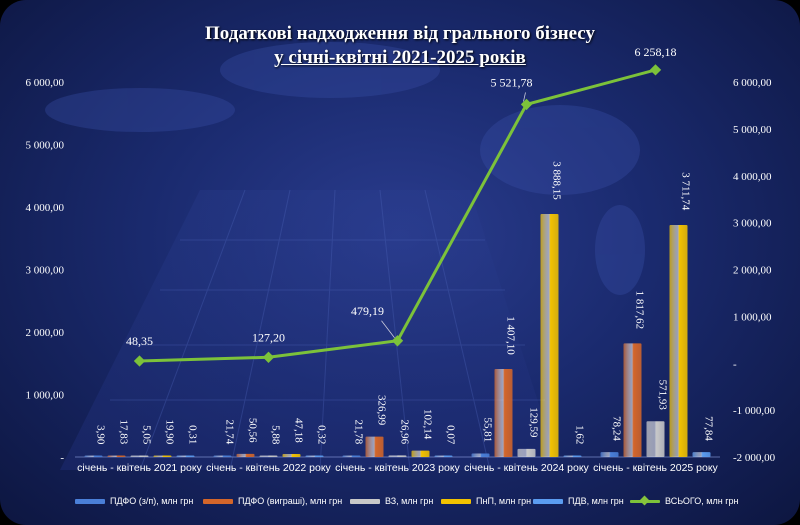 Image resolution: width=800 pixels, height=525 pixels. I want to click on total-label-4: 6 258,18, so click(656, 52).